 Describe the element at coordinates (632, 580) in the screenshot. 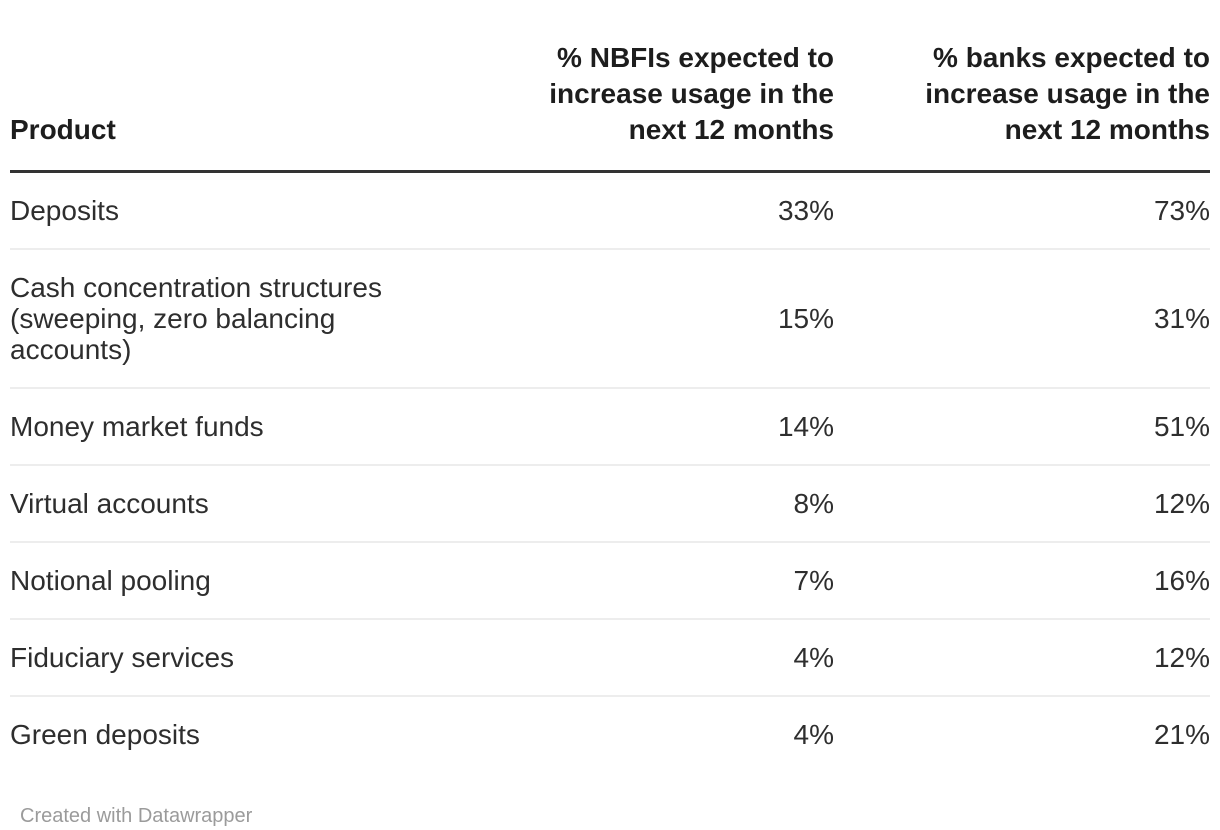

I see `nbfi-value-cell: 7%` at that location.